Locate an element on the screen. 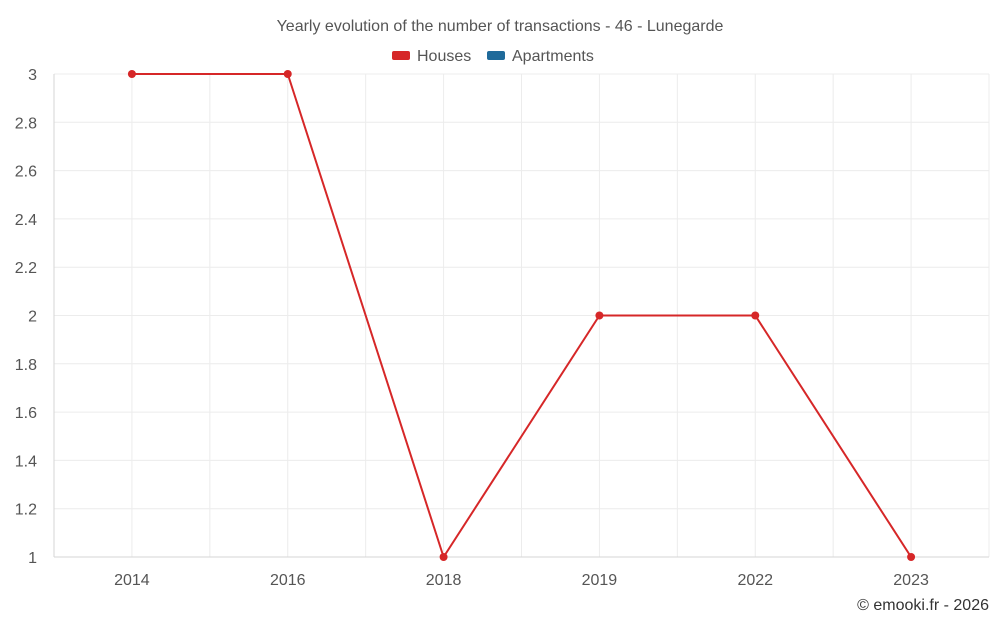 The image size is (1000, 625). y-tick-label: 1.8 is located at coordinates (26, 365).